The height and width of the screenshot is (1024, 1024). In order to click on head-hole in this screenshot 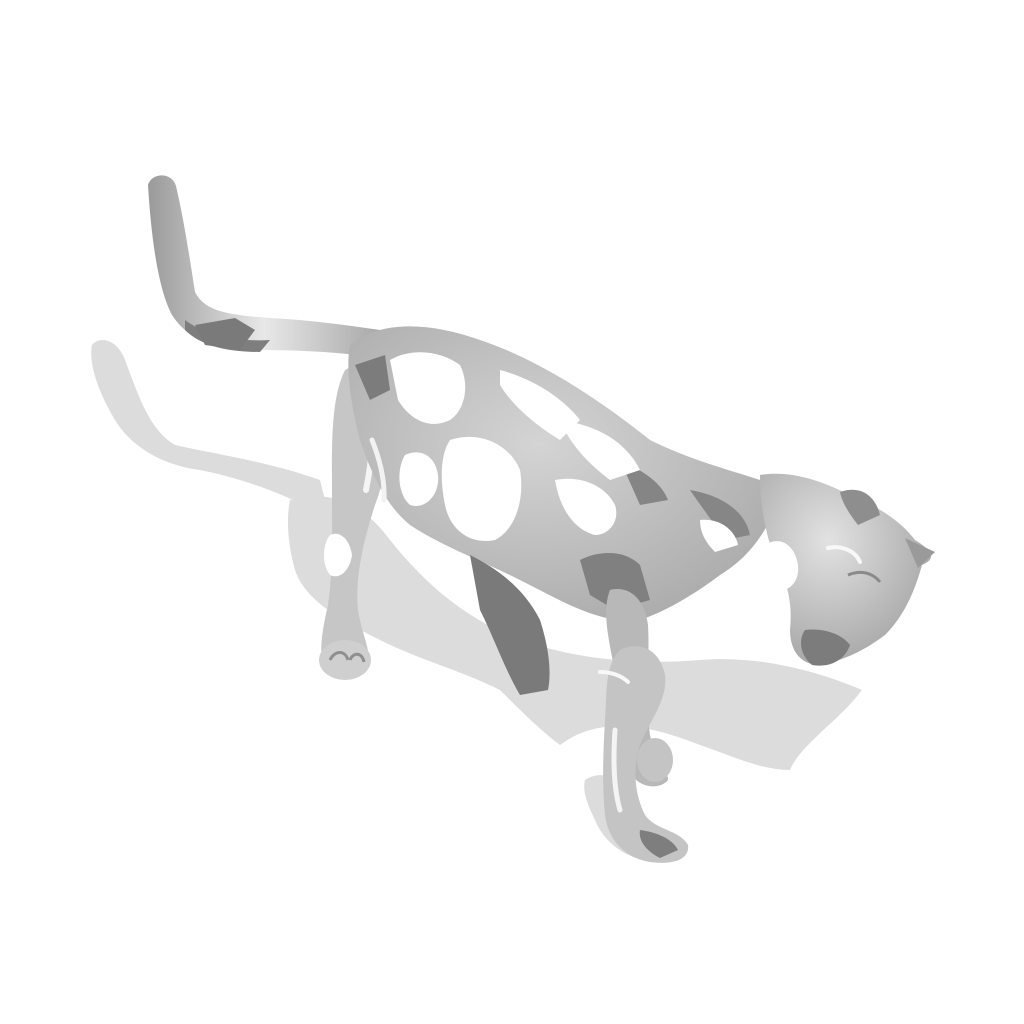, I will do `click(780, 566)`.